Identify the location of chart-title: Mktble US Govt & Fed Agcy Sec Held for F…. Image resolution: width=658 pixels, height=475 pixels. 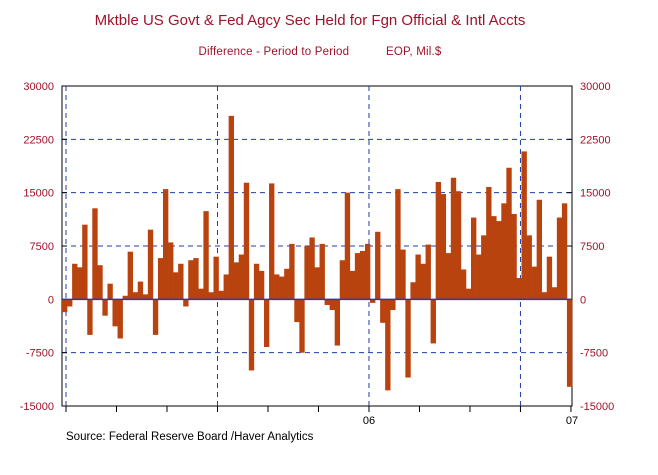
(310, 20).